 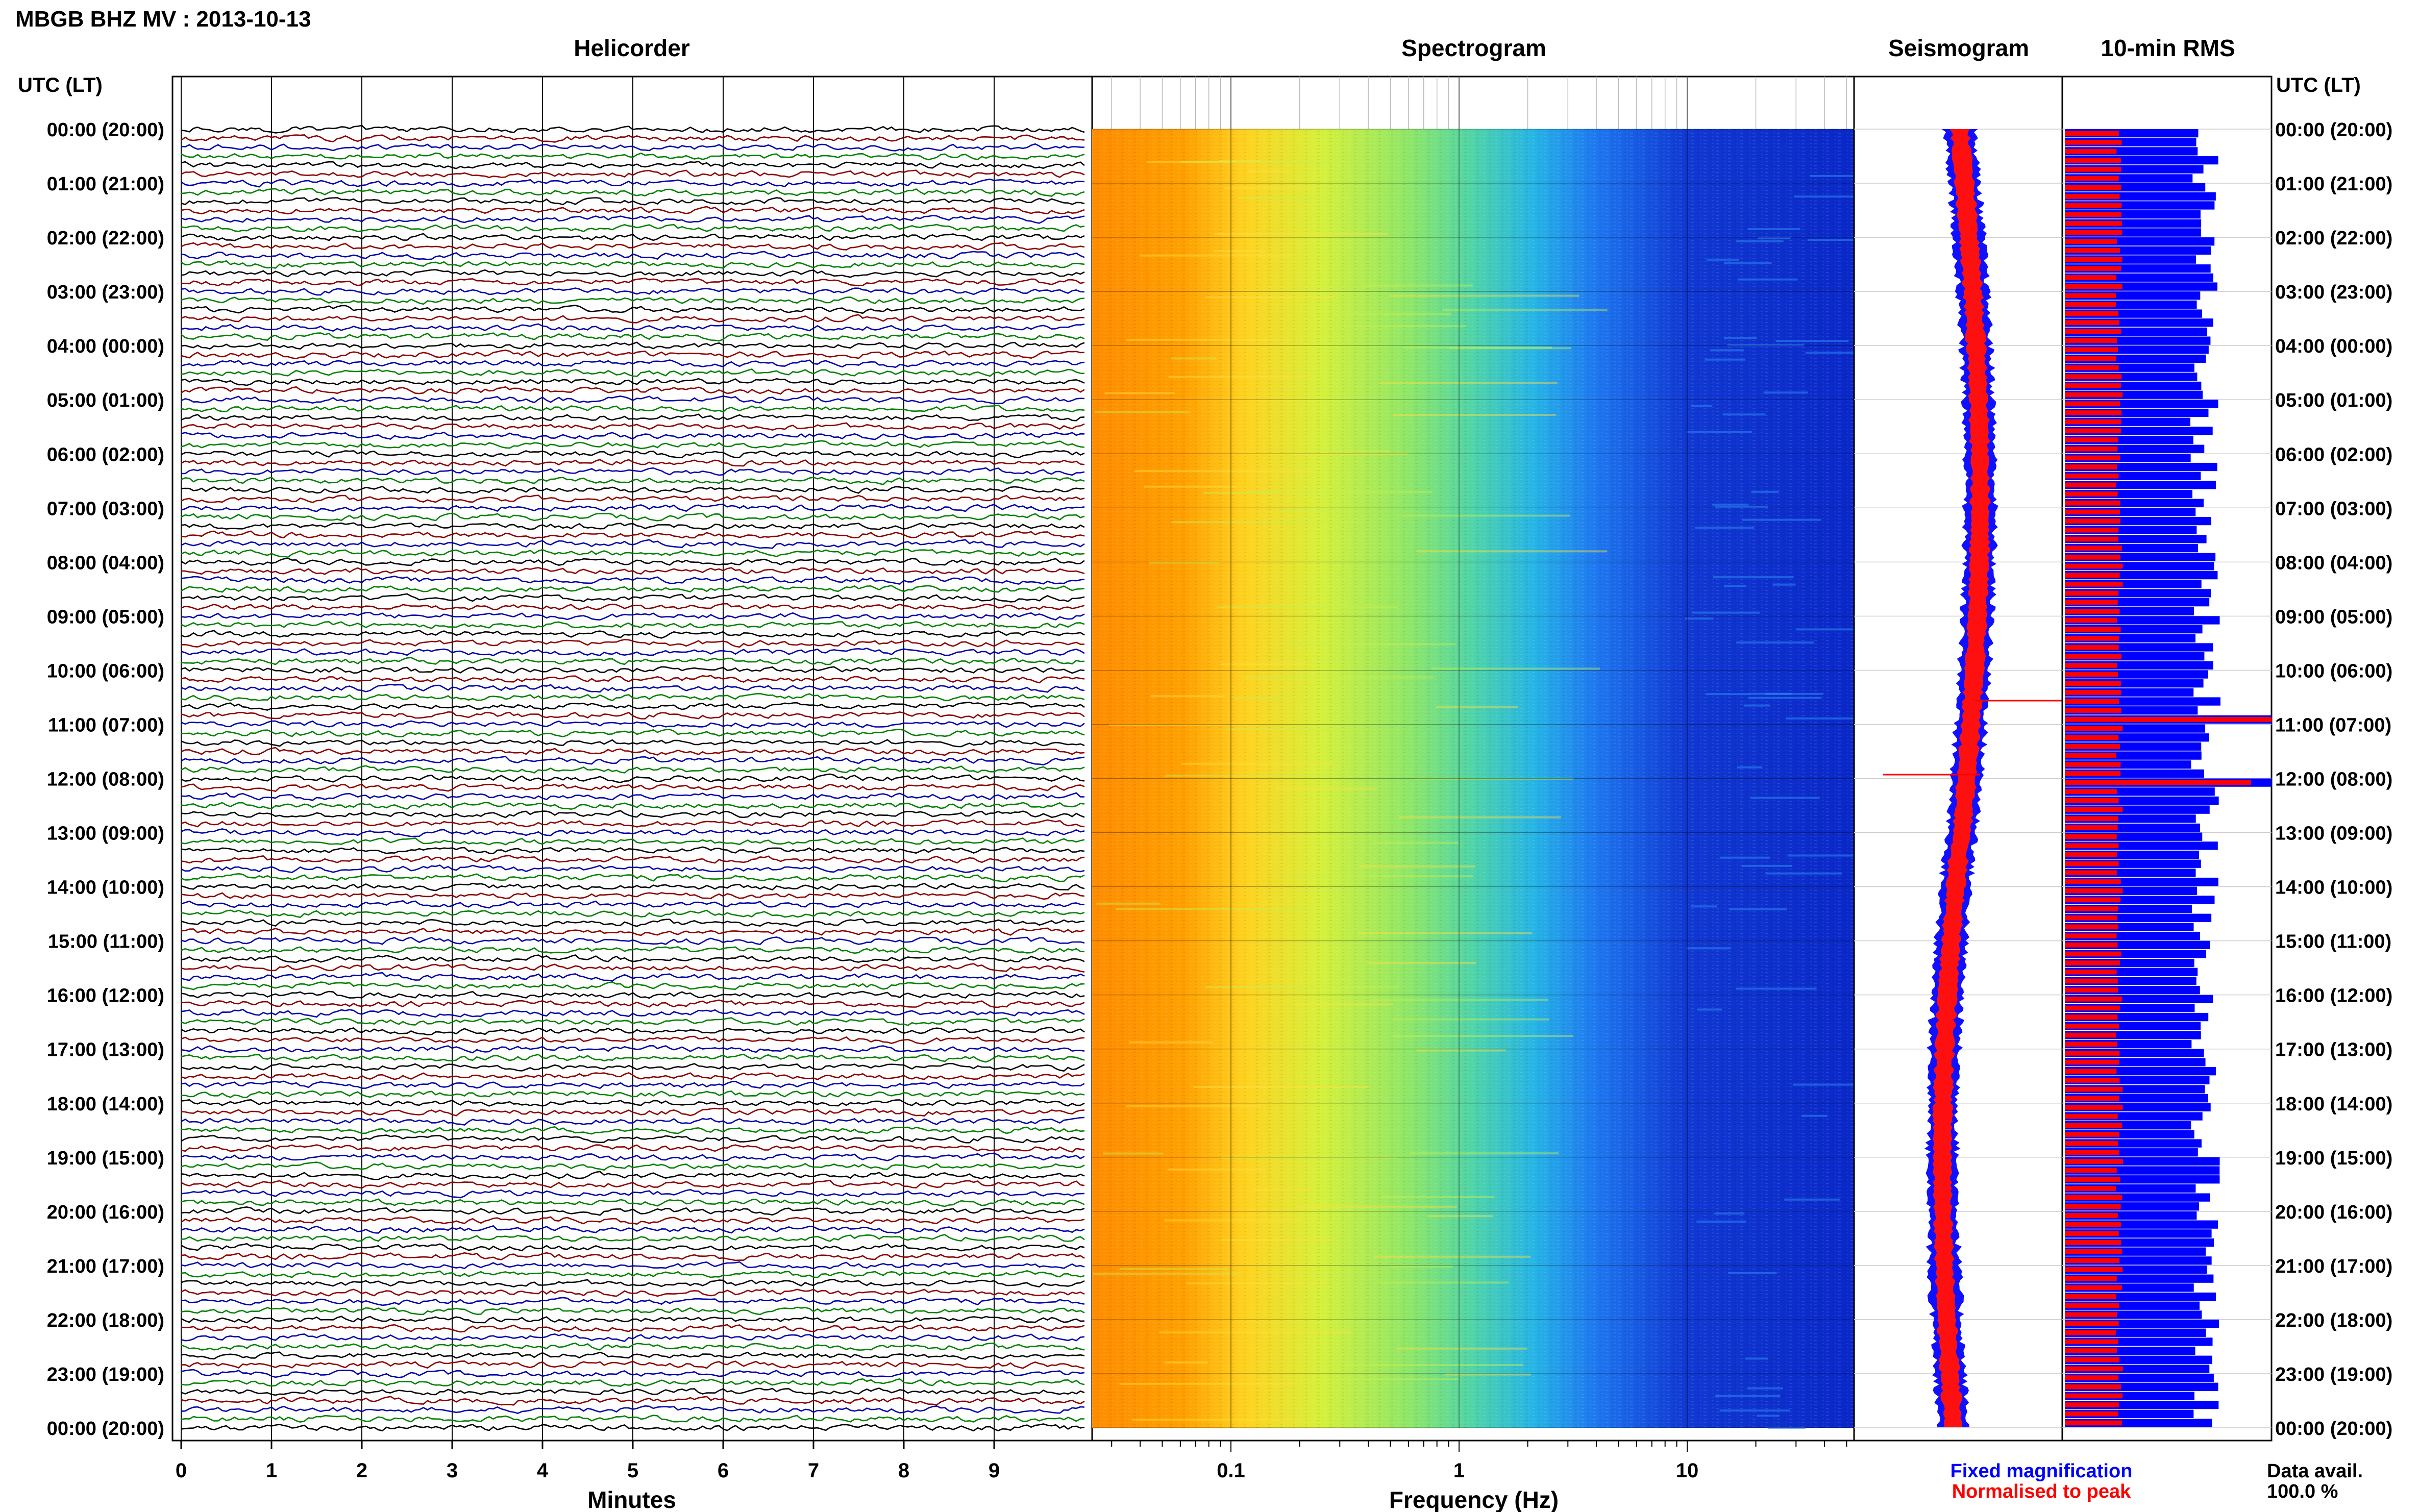 What do you see at coordinates (163, 19) in the screenshot?
I see `station-title: MBGB BHZ MV : 2013-10-13` at bounding box center [163, 19].